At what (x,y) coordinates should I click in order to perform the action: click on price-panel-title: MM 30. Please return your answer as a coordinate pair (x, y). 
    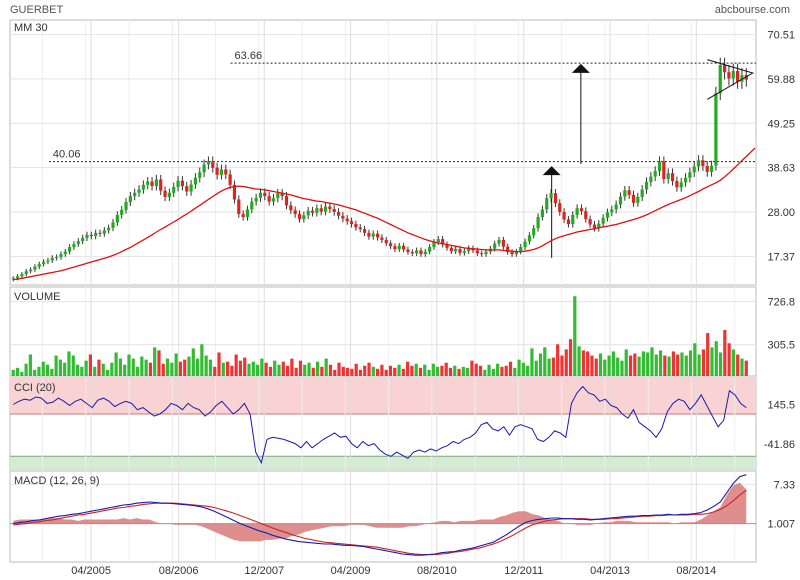
    Looking at the image, I should click on (31, 28).